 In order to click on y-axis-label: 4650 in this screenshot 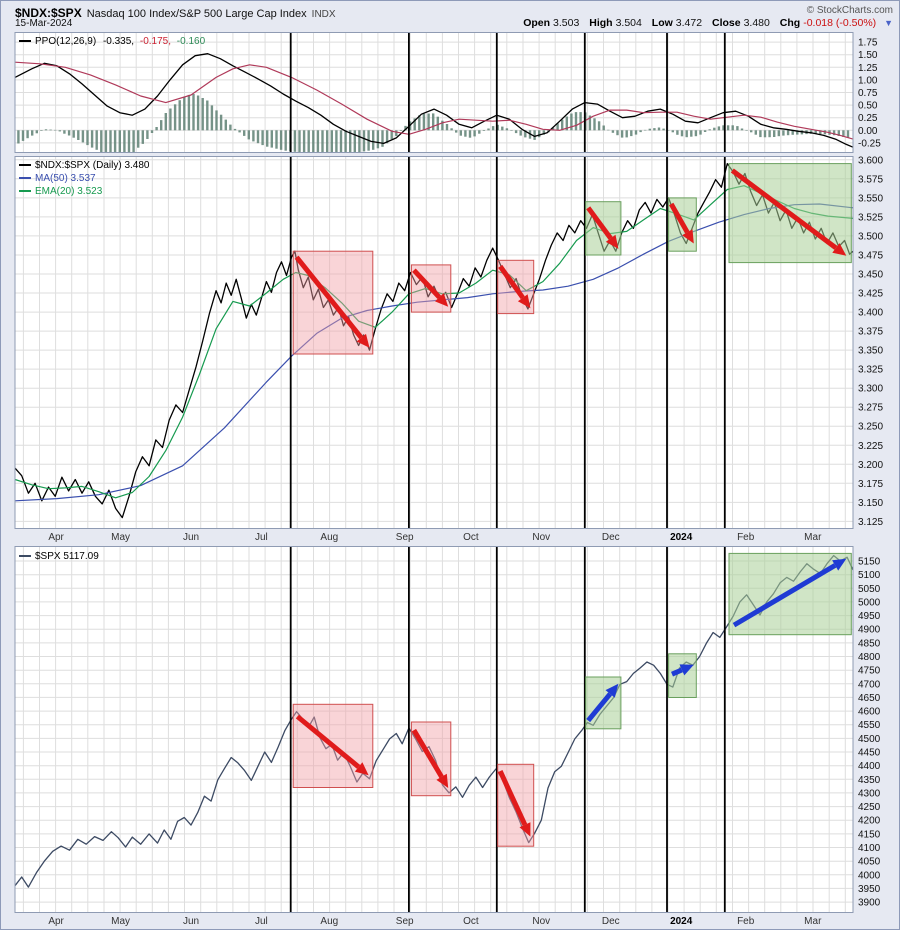, I will do `click(869, 698)`.